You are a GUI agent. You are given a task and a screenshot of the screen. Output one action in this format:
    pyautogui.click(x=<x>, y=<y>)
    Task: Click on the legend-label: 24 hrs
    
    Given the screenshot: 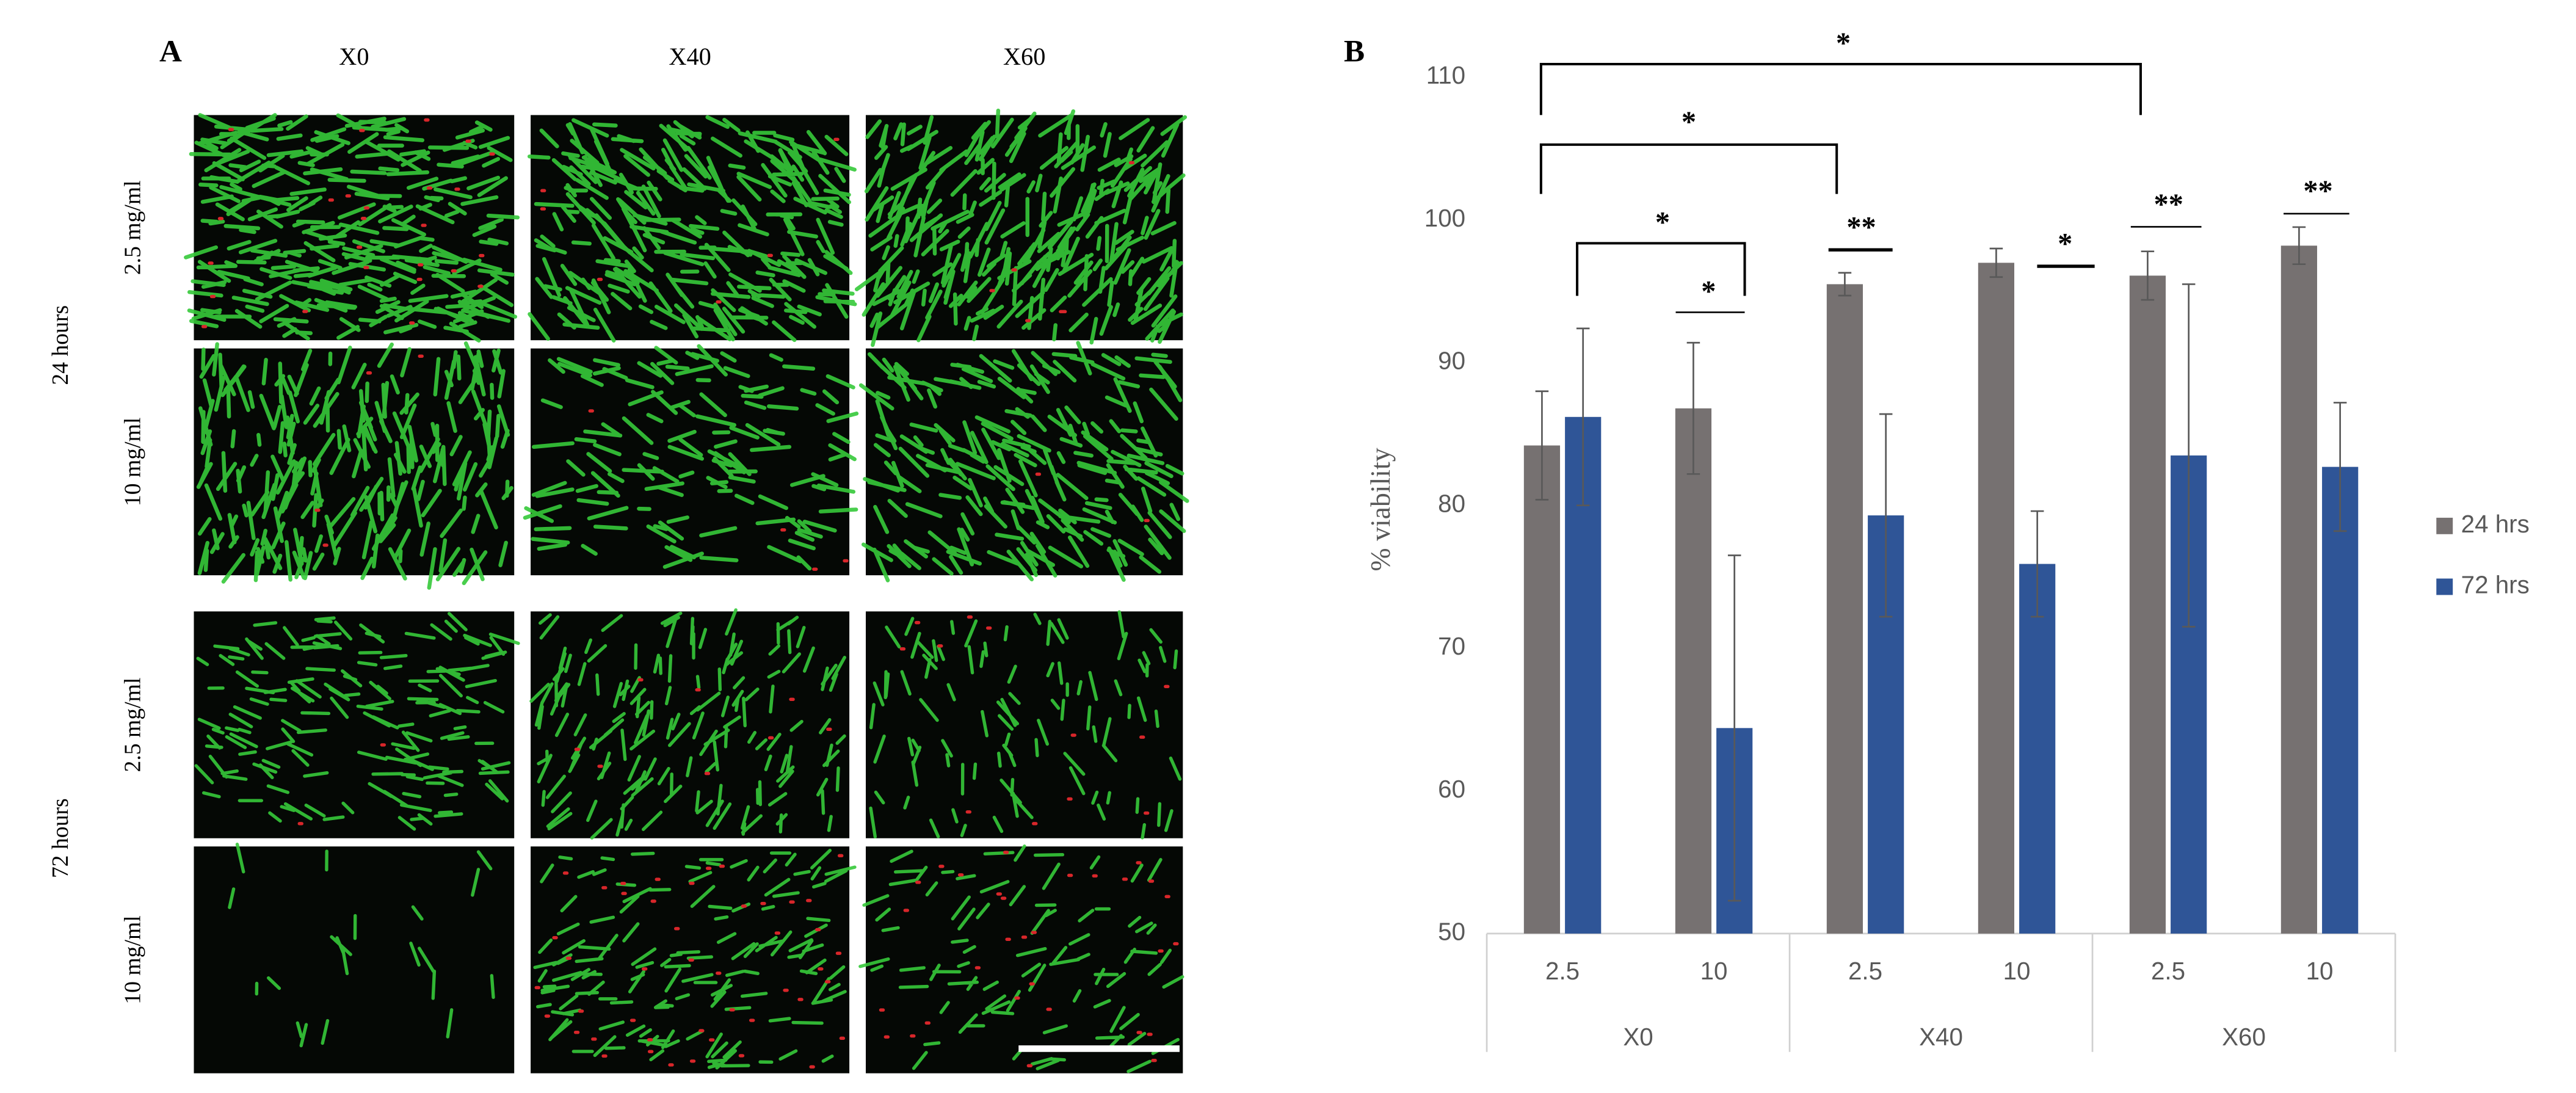 What is the action you would take?
    pyautogui.click(x=2495, y=524)
    